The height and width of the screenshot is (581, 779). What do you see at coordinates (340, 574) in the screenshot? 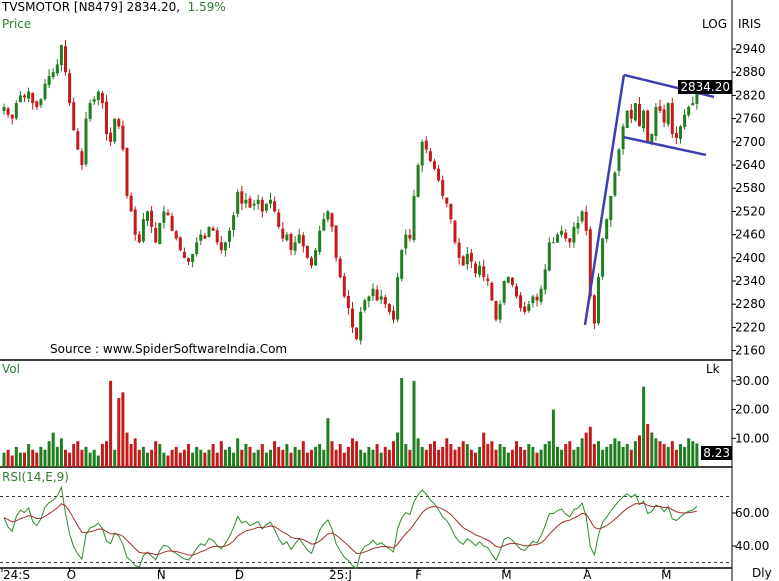
I see `x-tick-label: 25:J` at bounding box center [340, 574].